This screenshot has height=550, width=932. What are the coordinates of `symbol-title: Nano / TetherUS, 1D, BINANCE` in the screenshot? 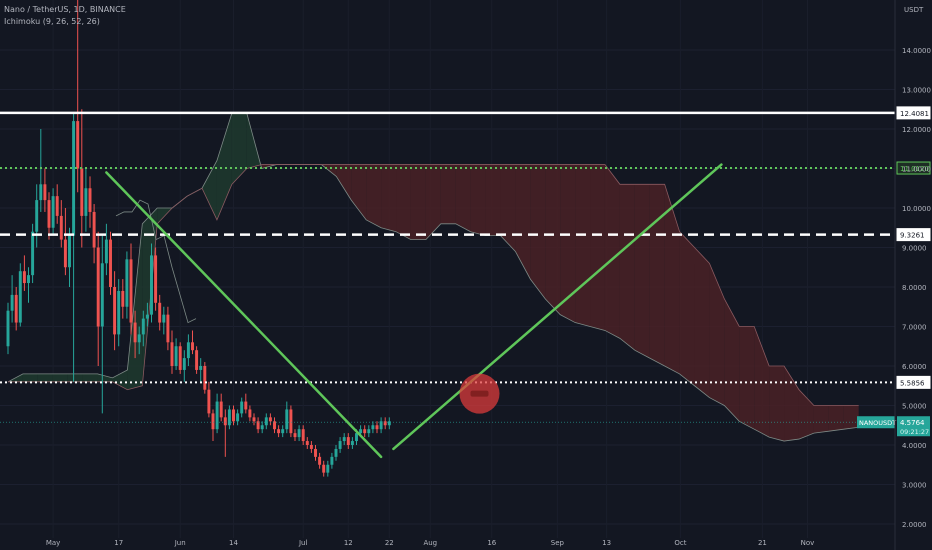 It's located at (65, 9).